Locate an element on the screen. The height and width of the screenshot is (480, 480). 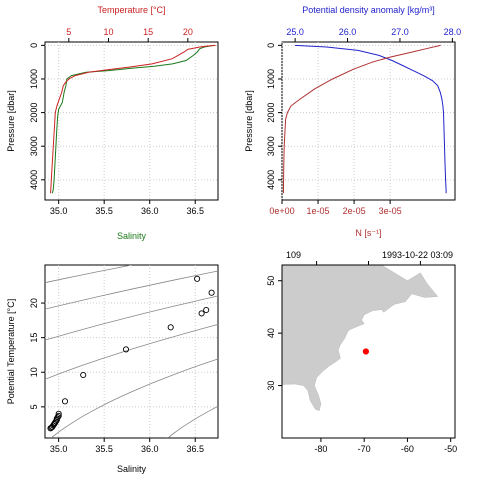
ts-profile-ytick-label: 2000 is located at coordinates (34, 113).